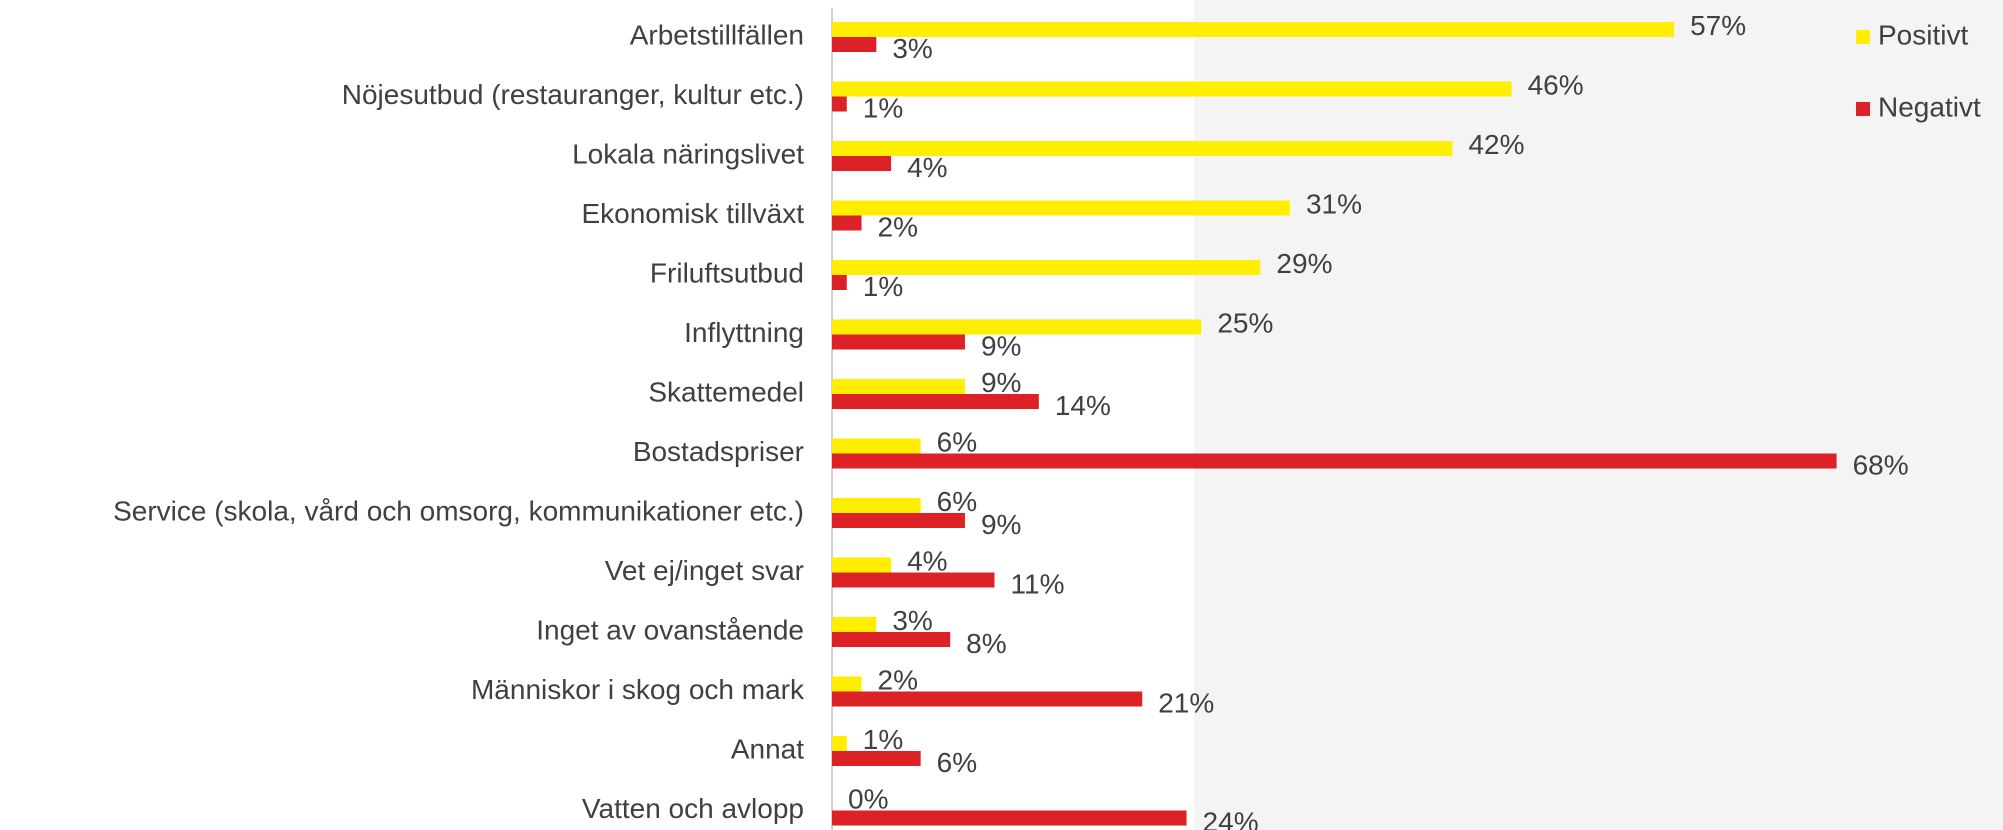 The height and width of the screenshot is (830, 2003). I want to click on data-label: 11%, so click(1038, 583).